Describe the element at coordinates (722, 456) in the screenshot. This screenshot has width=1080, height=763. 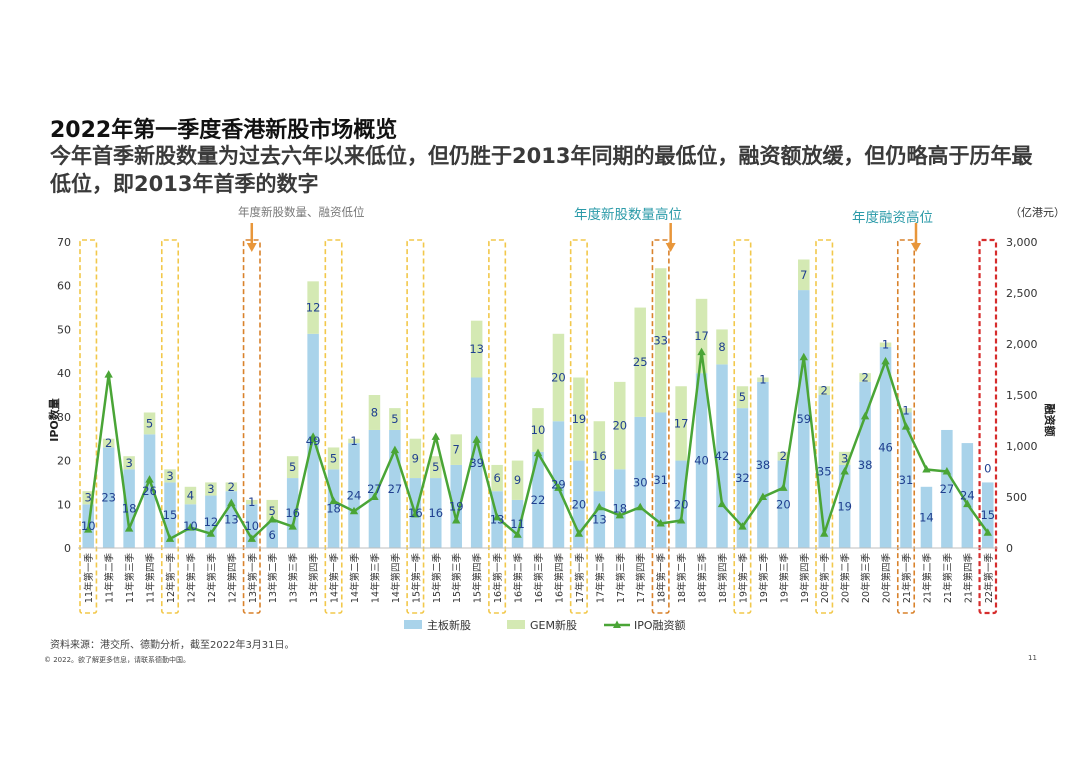
I see `label-main-board: 42` at that location.